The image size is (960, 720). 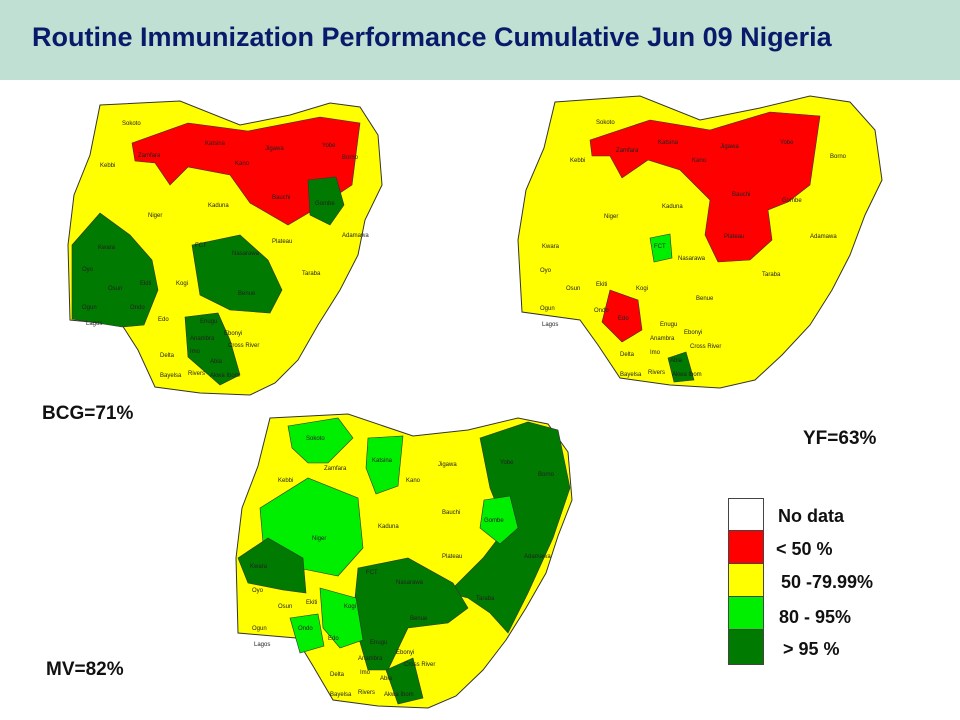 I want to click on region-red-edo, so click(x=622, y=316).